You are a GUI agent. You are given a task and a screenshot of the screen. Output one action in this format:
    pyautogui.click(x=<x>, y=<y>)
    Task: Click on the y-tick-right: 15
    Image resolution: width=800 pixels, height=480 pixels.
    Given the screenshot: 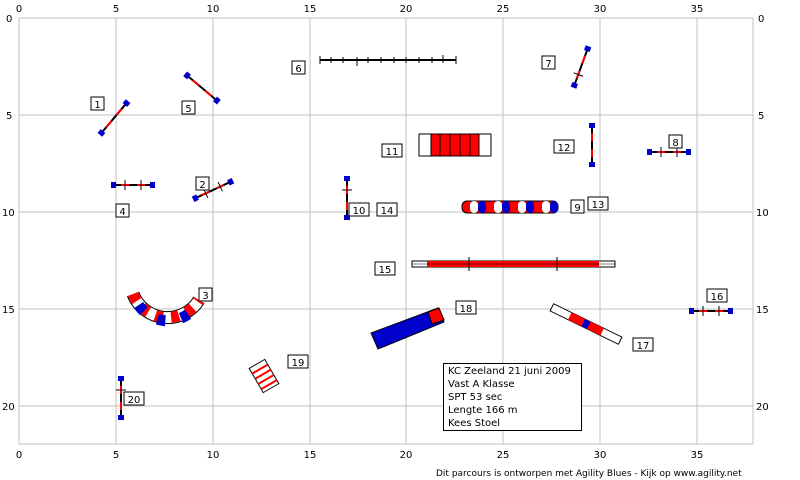 What is the action you would take?
    pyautogui.click(x=762, y=310)
    